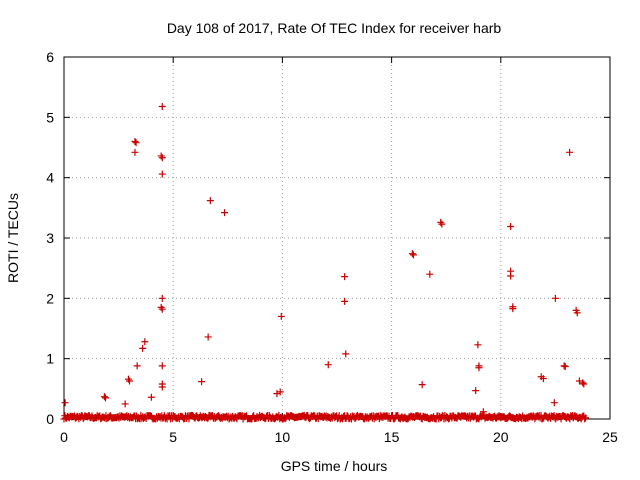  What do you see at coordinates (50, 57) in the screenshot?
I see `y-tick-label: 6` at bounding box center [50, 57].